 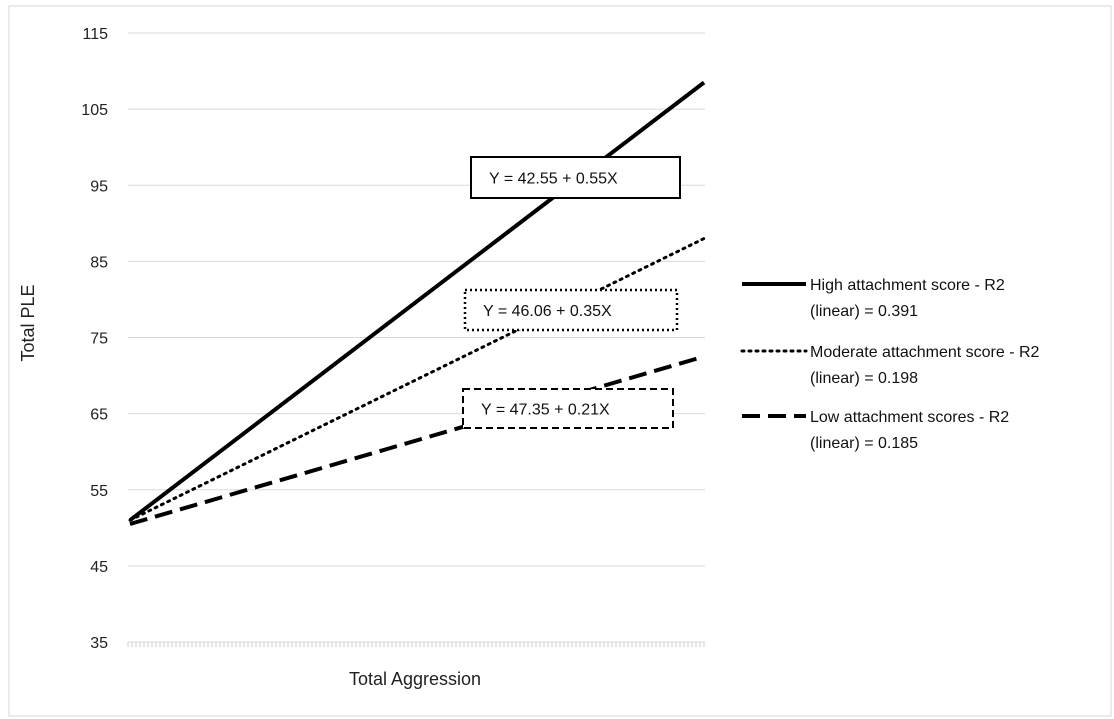 I want to click on legend-label-1-0: Moderate attachment score - R2, so click(x=925, y=352).